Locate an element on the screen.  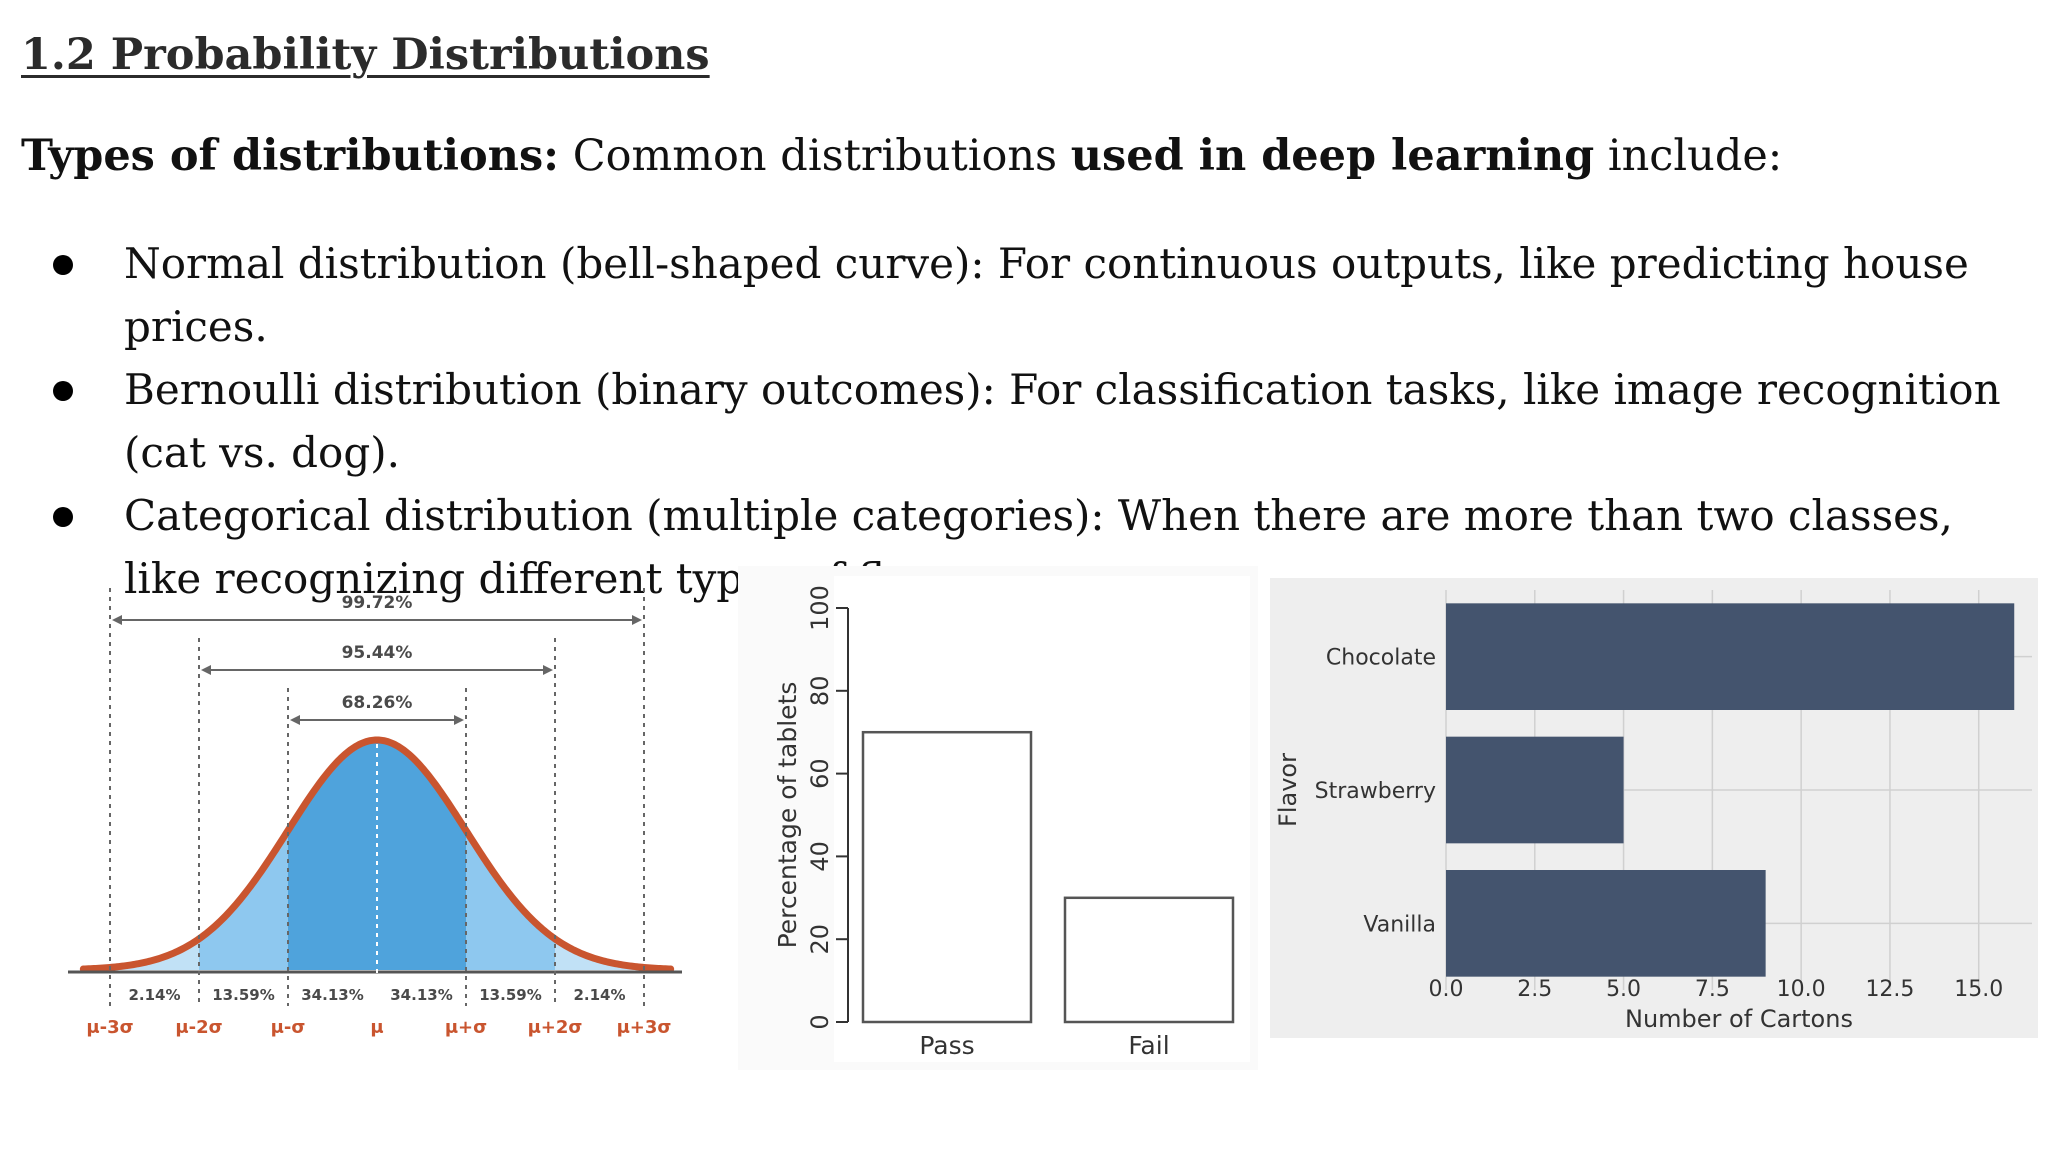
x-tick-label: 12.5 is located at coordinates (1889, 989).